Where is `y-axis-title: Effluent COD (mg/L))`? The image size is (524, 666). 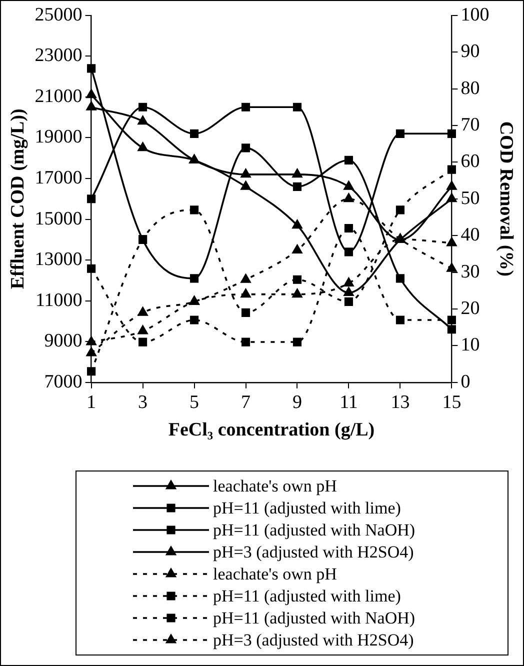
y-axis-title: Effluent COD (mg/L)) is located at coordinates (17, 199).